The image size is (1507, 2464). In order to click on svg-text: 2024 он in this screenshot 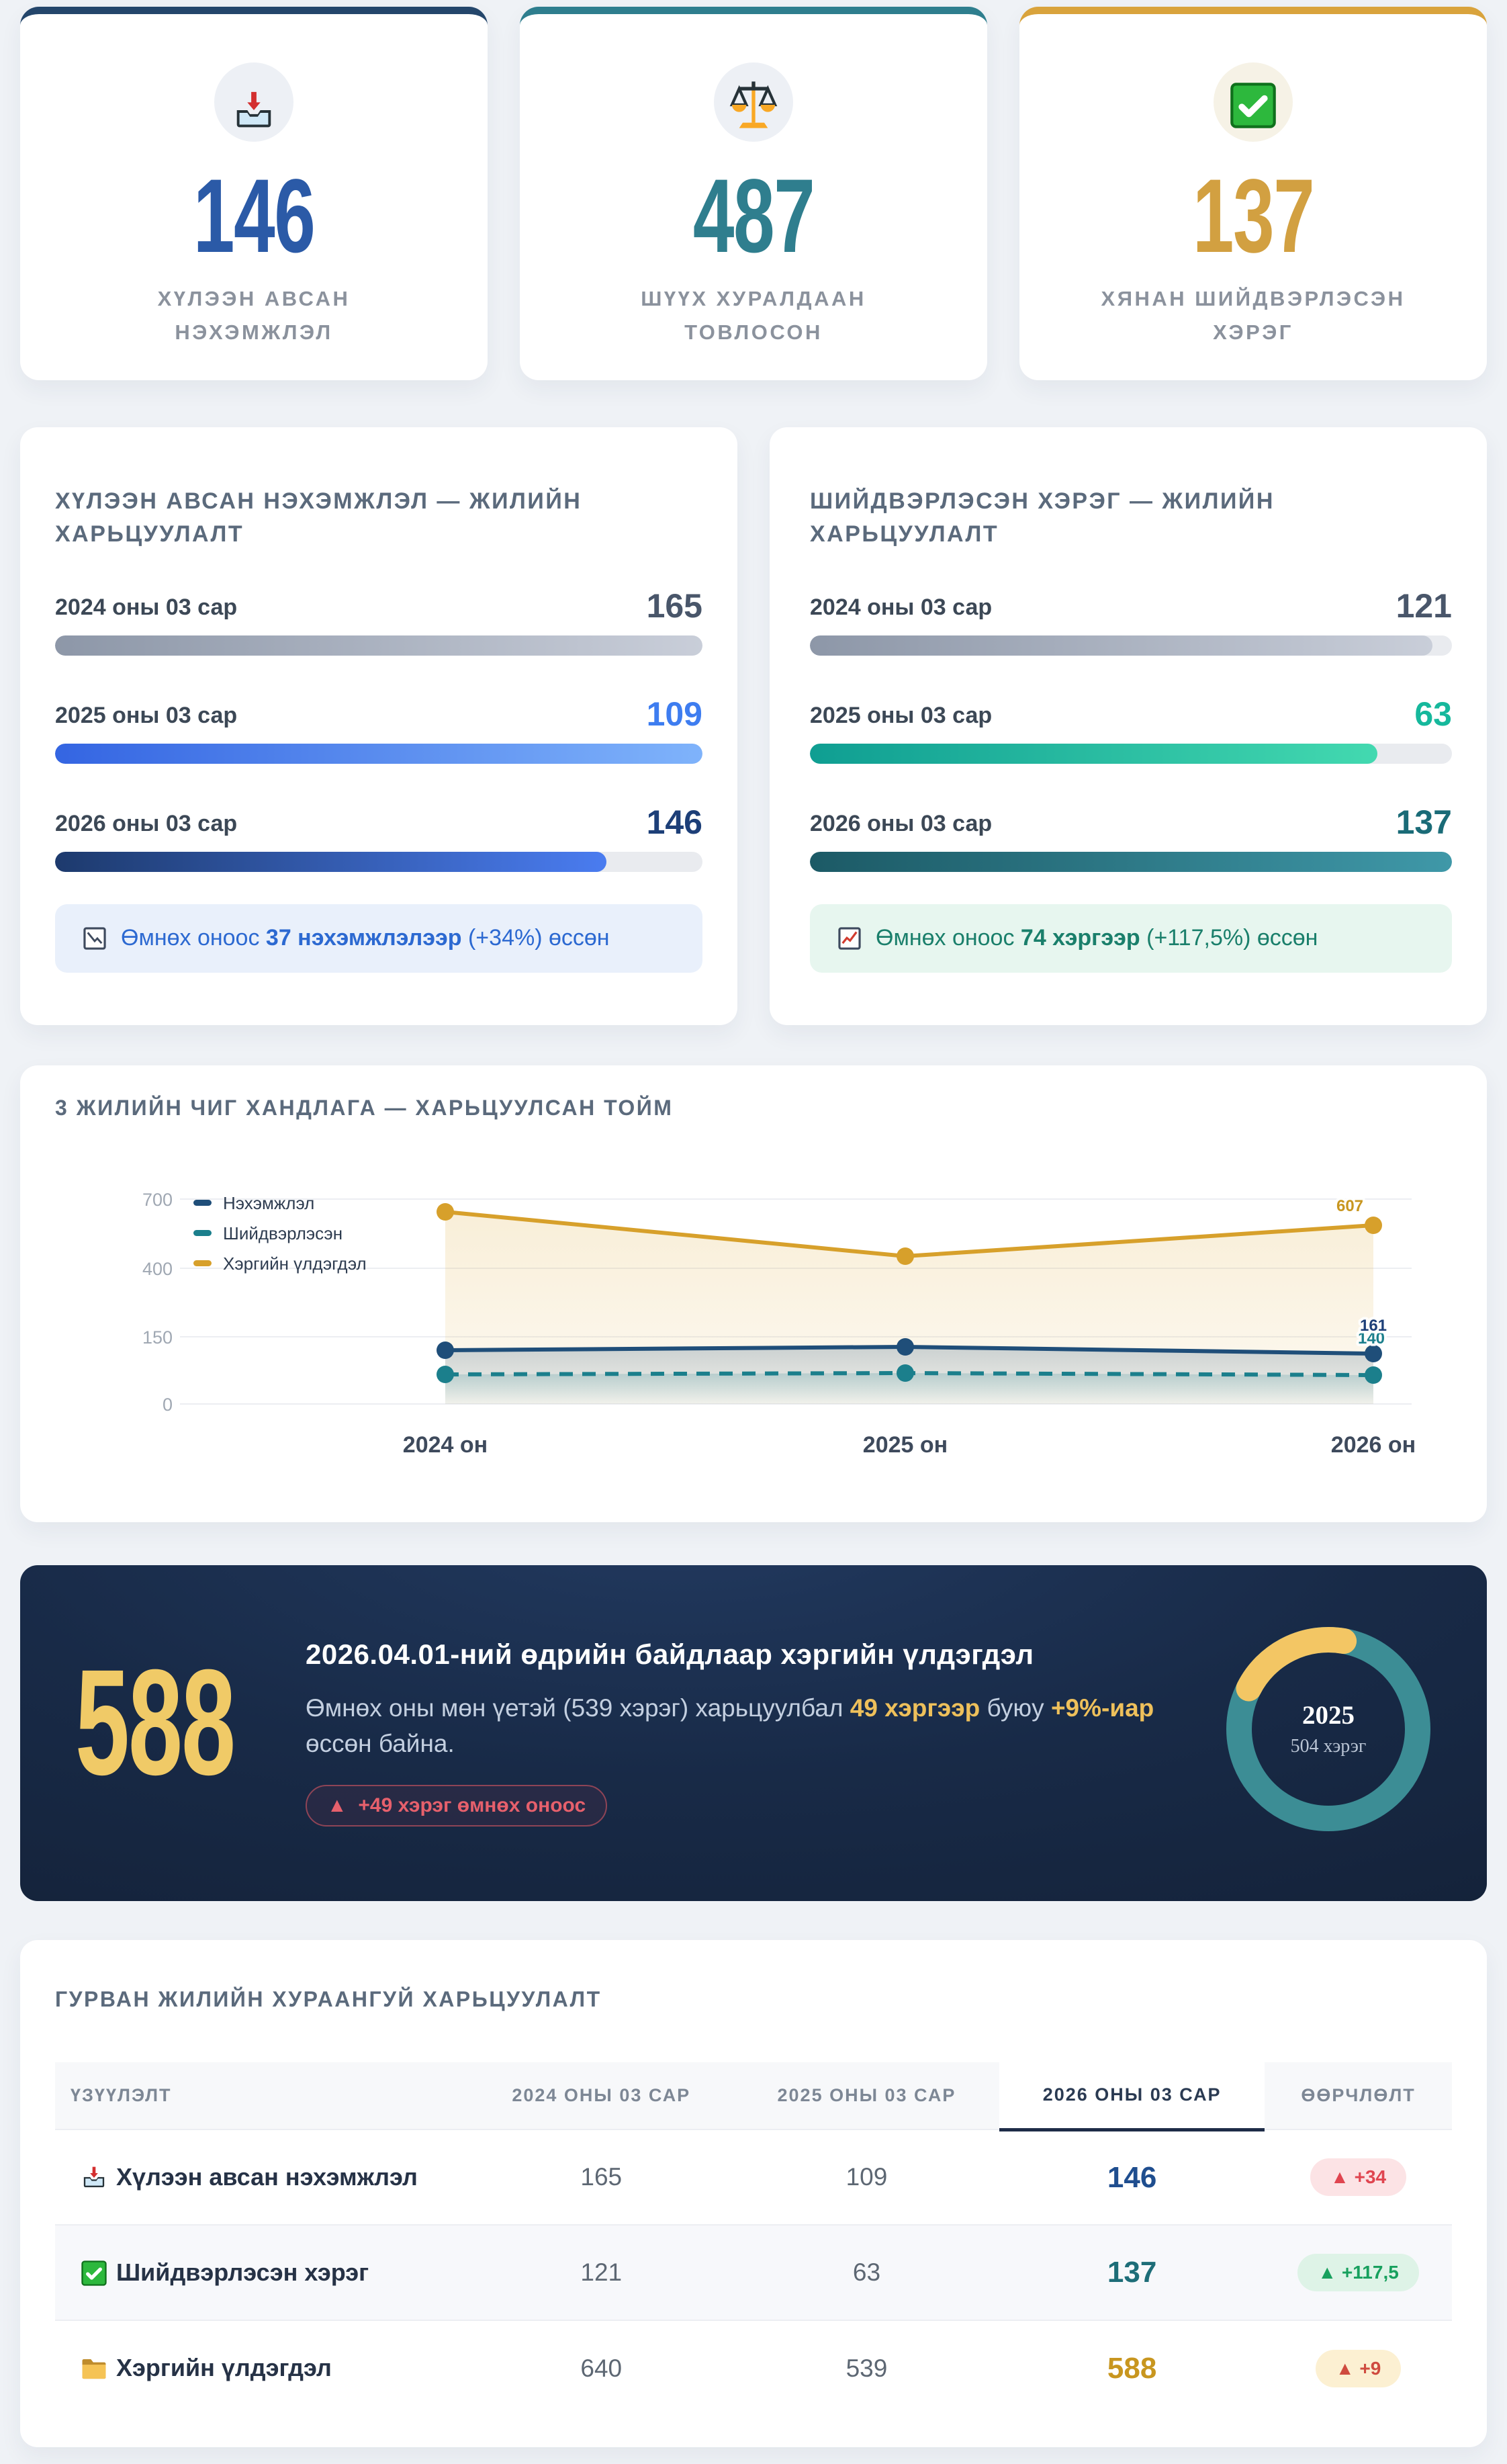, I will do `click(445, 1445)`.